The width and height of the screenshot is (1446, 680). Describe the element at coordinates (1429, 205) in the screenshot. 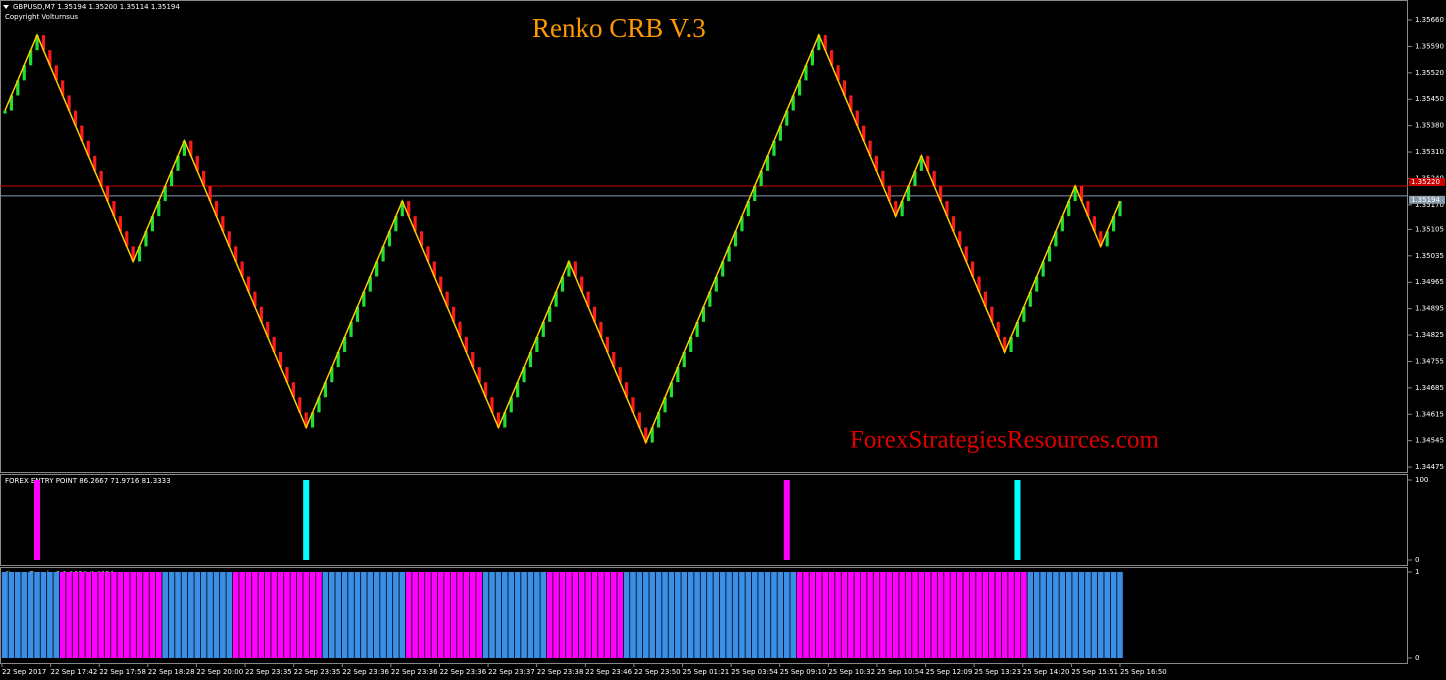

I see `y-tick-label: 1.35170` at that location.